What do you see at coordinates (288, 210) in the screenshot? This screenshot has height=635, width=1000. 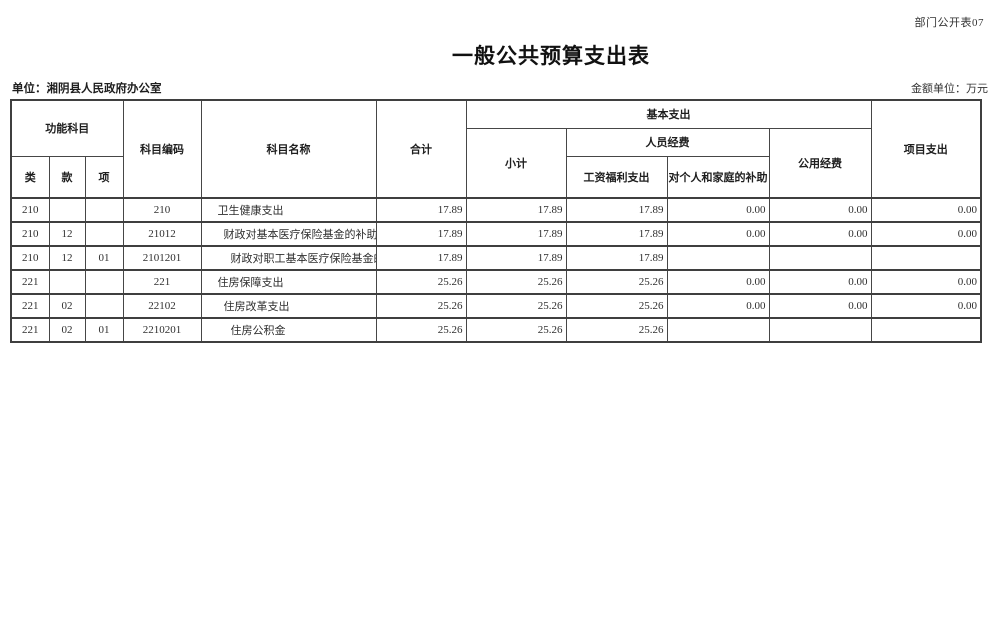 I see `cell-subject-name: 卫生健康支出` at bounding box center [288, 210].